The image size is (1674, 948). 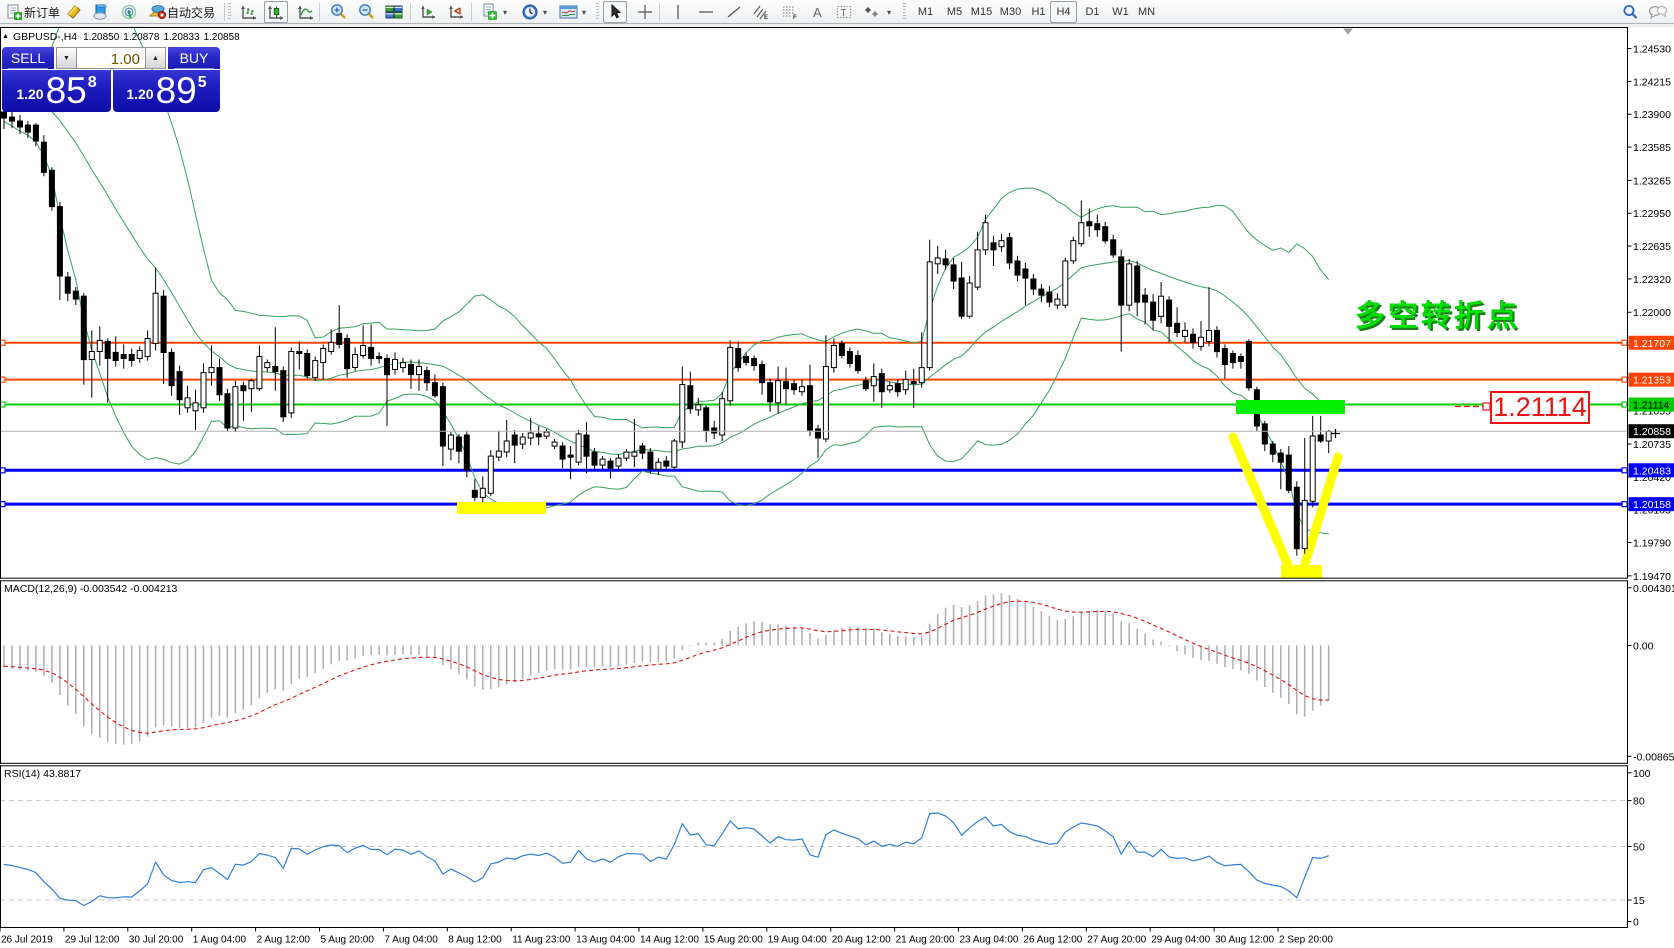 What do you see at coordinates (818, 12) in the screenshot?
I see `text-tool-button: A` at bounding box center [818, 12].